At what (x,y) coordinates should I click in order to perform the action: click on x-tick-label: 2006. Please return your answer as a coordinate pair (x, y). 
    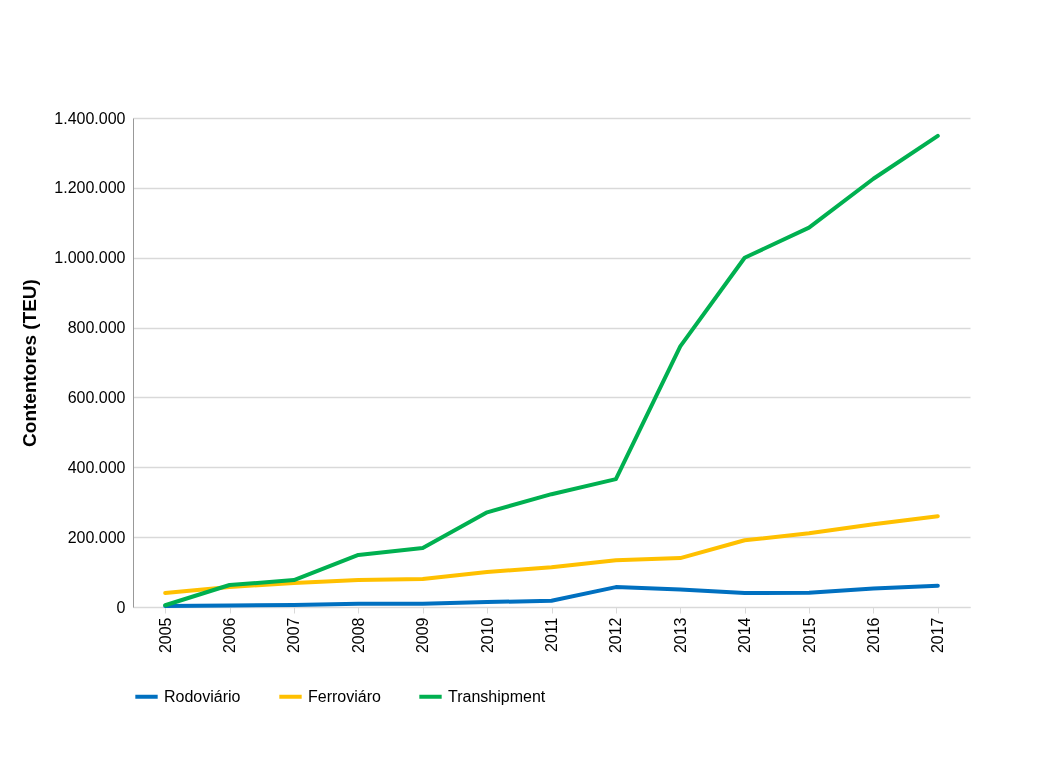
    Looking at the image, I should click on (230, 635).